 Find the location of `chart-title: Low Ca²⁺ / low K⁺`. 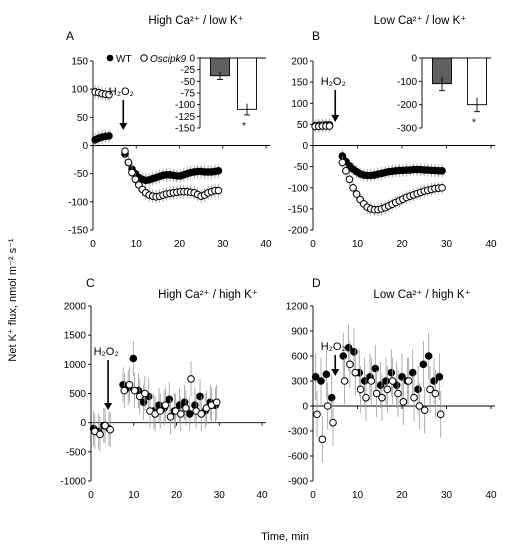

chart-title: Low Ca²⁺ / low K⁺ is located at coordinates (420, 21).